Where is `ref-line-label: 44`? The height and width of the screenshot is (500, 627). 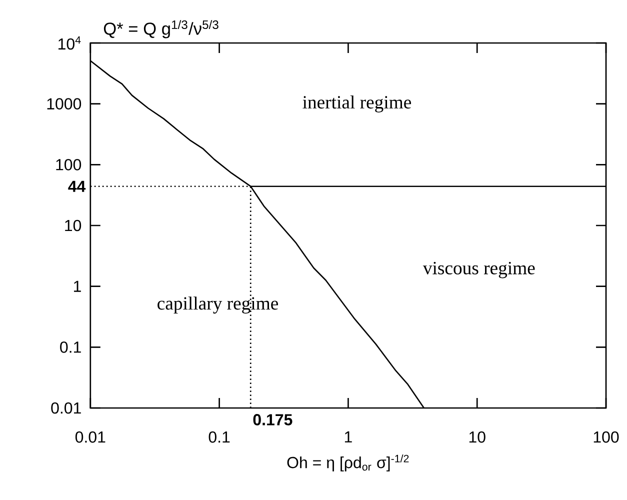 ref-line-label: 44 is located at coordinates (77, 186).